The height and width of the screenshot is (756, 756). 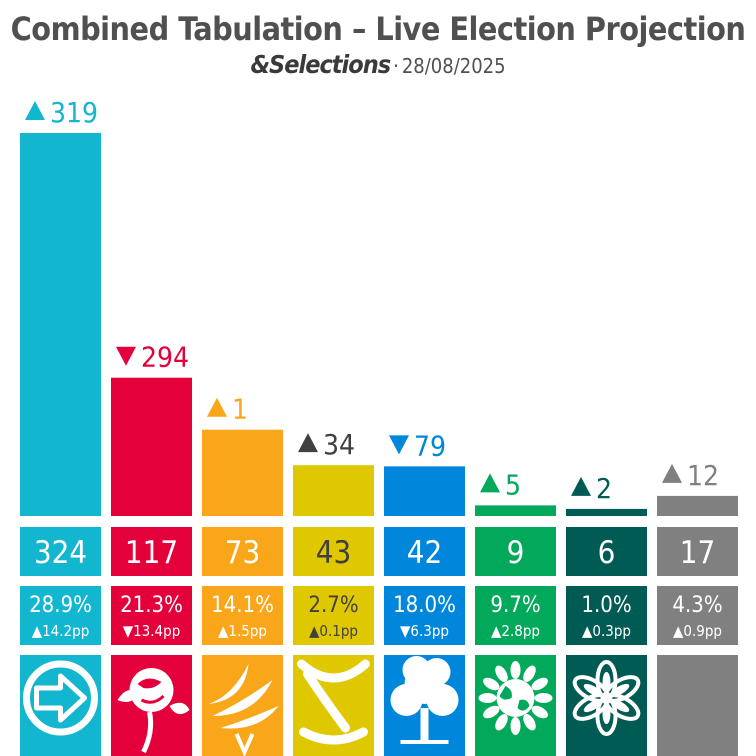 I want to click on vote-change-label: ▼6.3pp, so click(x=424, y=631).